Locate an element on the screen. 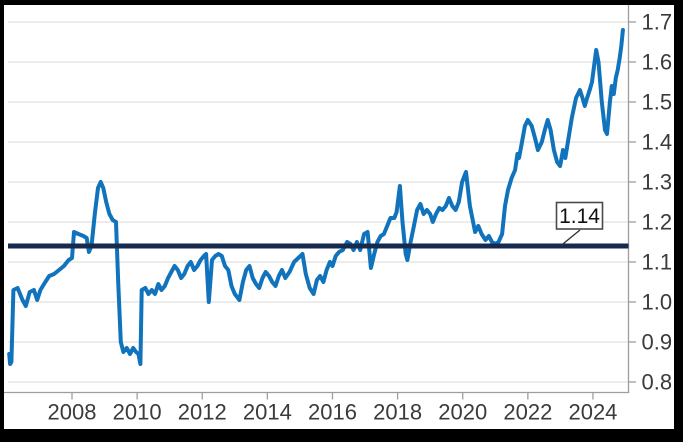  y-tick-label: 1.4 is located at coordinates (657, 142).